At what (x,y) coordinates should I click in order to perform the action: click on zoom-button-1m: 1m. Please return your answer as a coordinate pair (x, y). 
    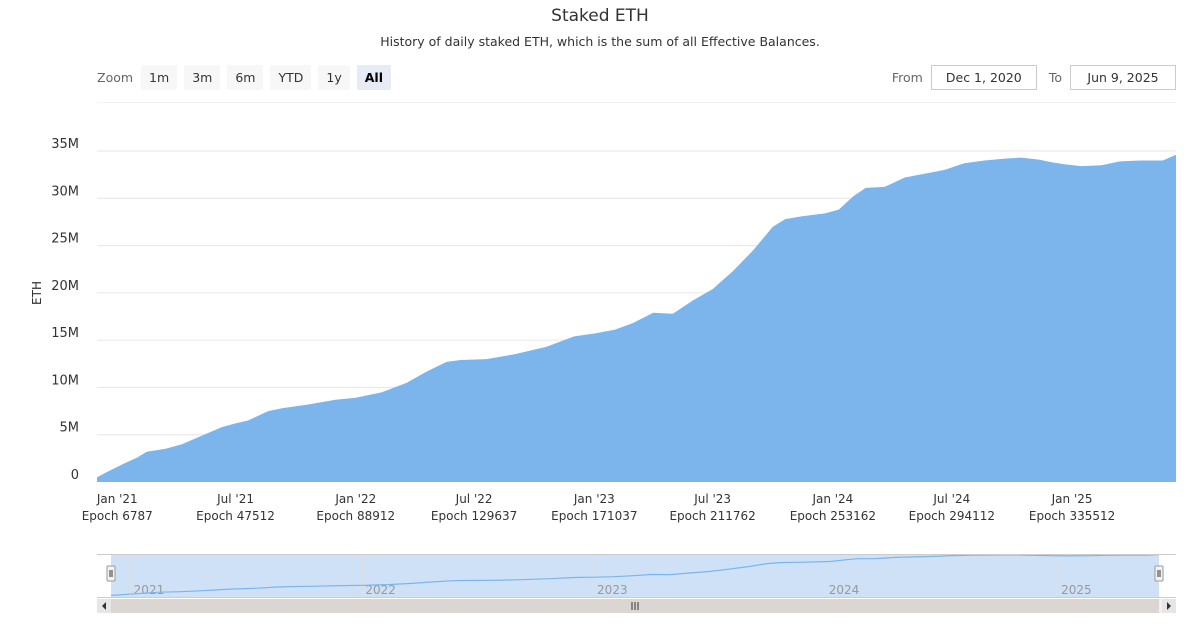
    Looking at the image, I should click on (159, 77).